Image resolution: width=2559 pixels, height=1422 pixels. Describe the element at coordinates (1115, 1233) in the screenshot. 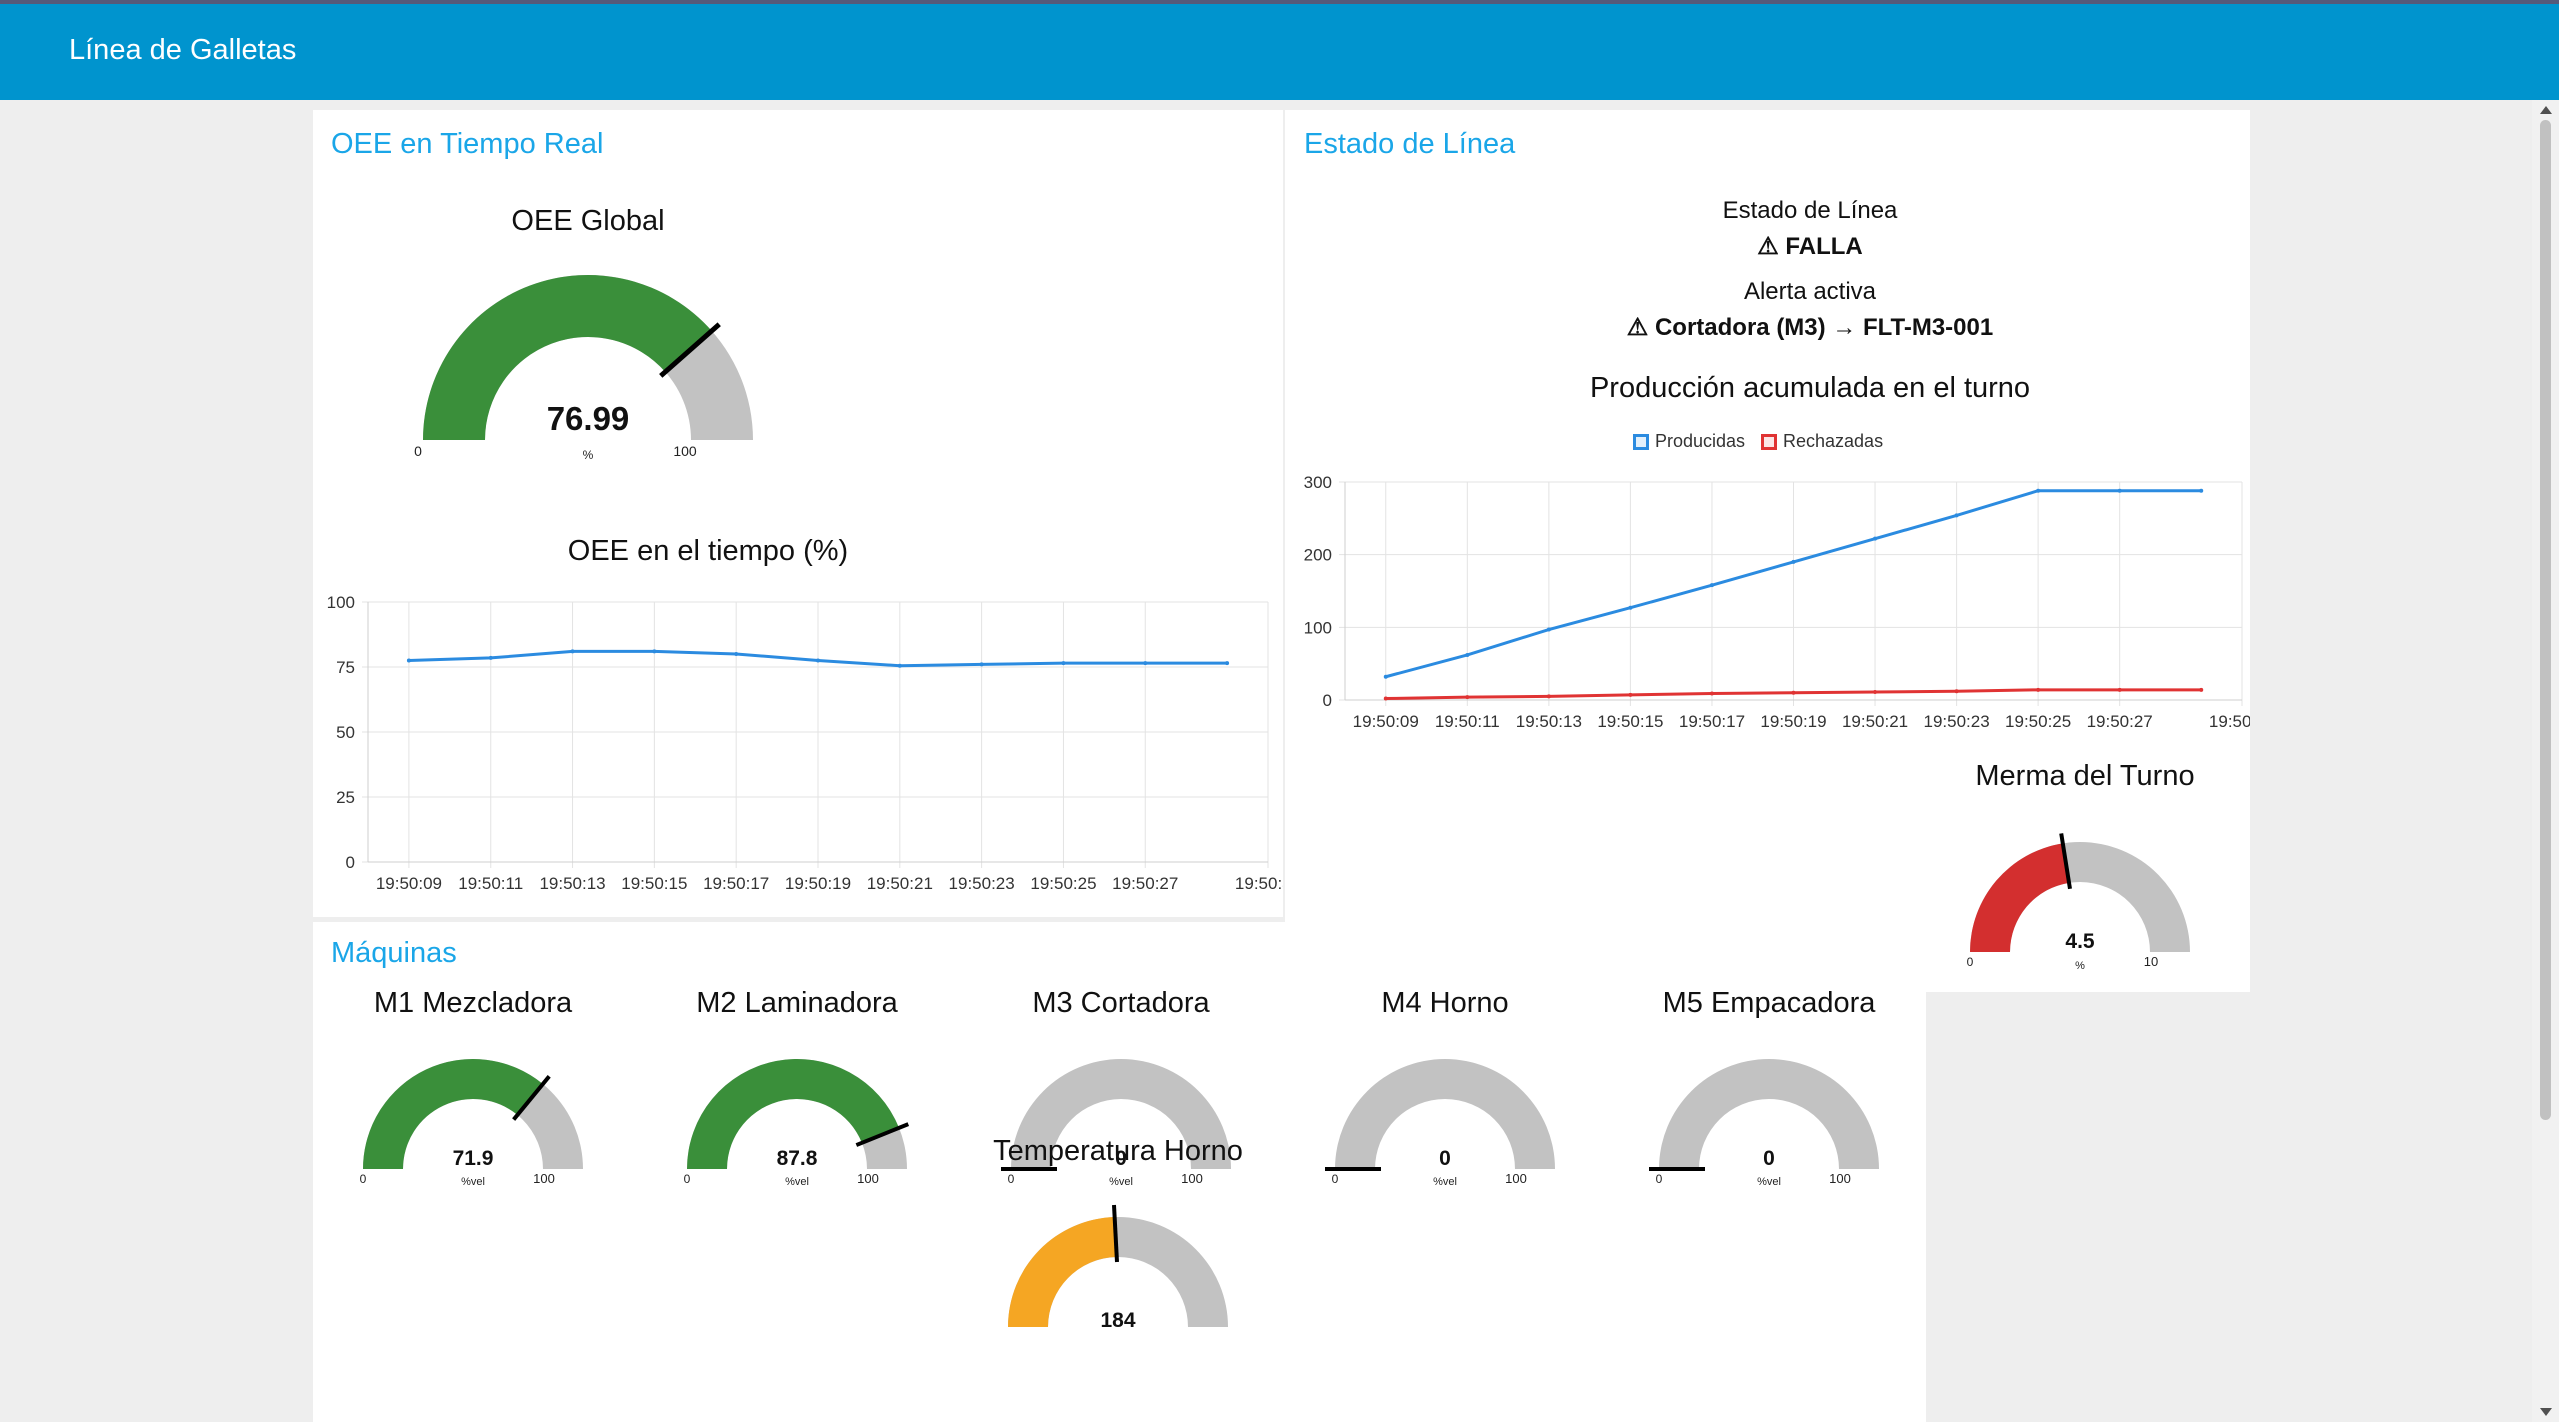

I see `temperatura-needle` at that location.